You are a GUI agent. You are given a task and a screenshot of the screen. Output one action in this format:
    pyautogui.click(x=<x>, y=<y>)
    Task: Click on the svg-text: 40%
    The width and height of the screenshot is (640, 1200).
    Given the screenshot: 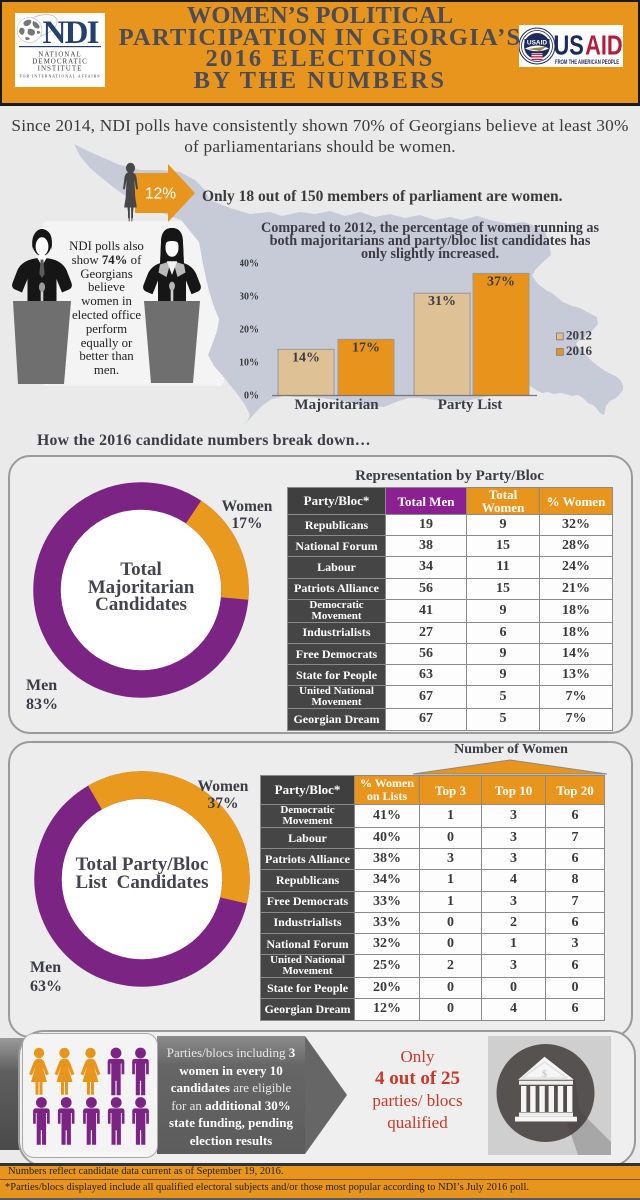 What is the action you would take?
    pyautogui.click(x=249, y=264)
    